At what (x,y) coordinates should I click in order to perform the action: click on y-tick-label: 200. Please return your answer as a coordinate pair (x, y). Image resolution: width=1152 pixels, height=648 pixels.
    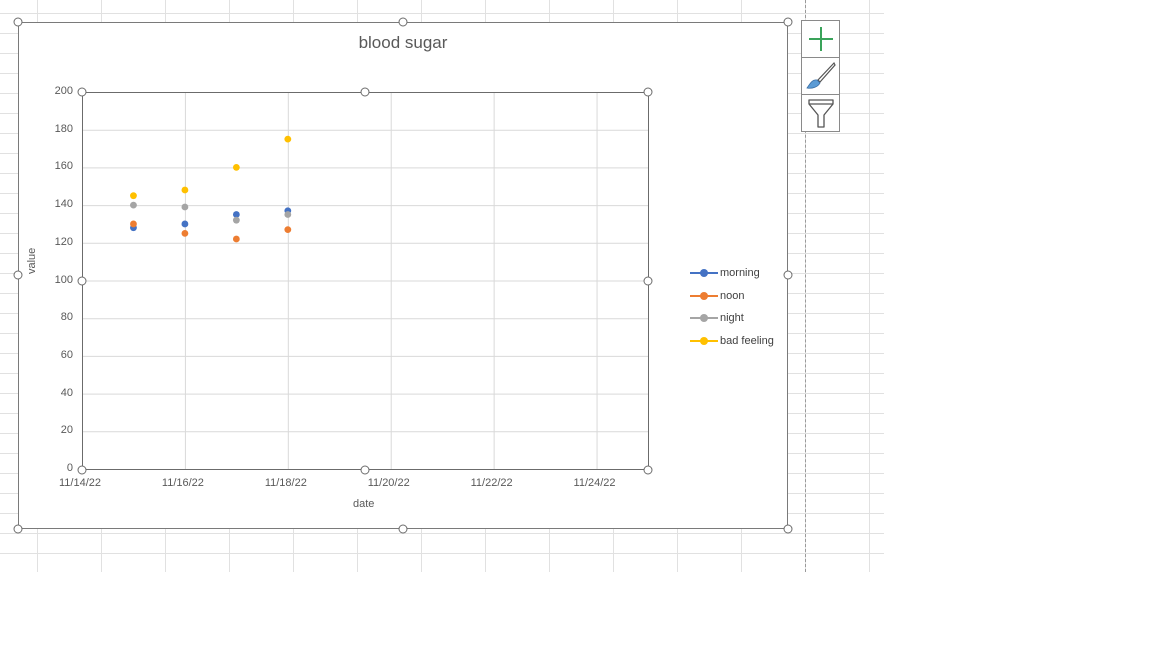
    Looking at the image, I should click on (63, 91).